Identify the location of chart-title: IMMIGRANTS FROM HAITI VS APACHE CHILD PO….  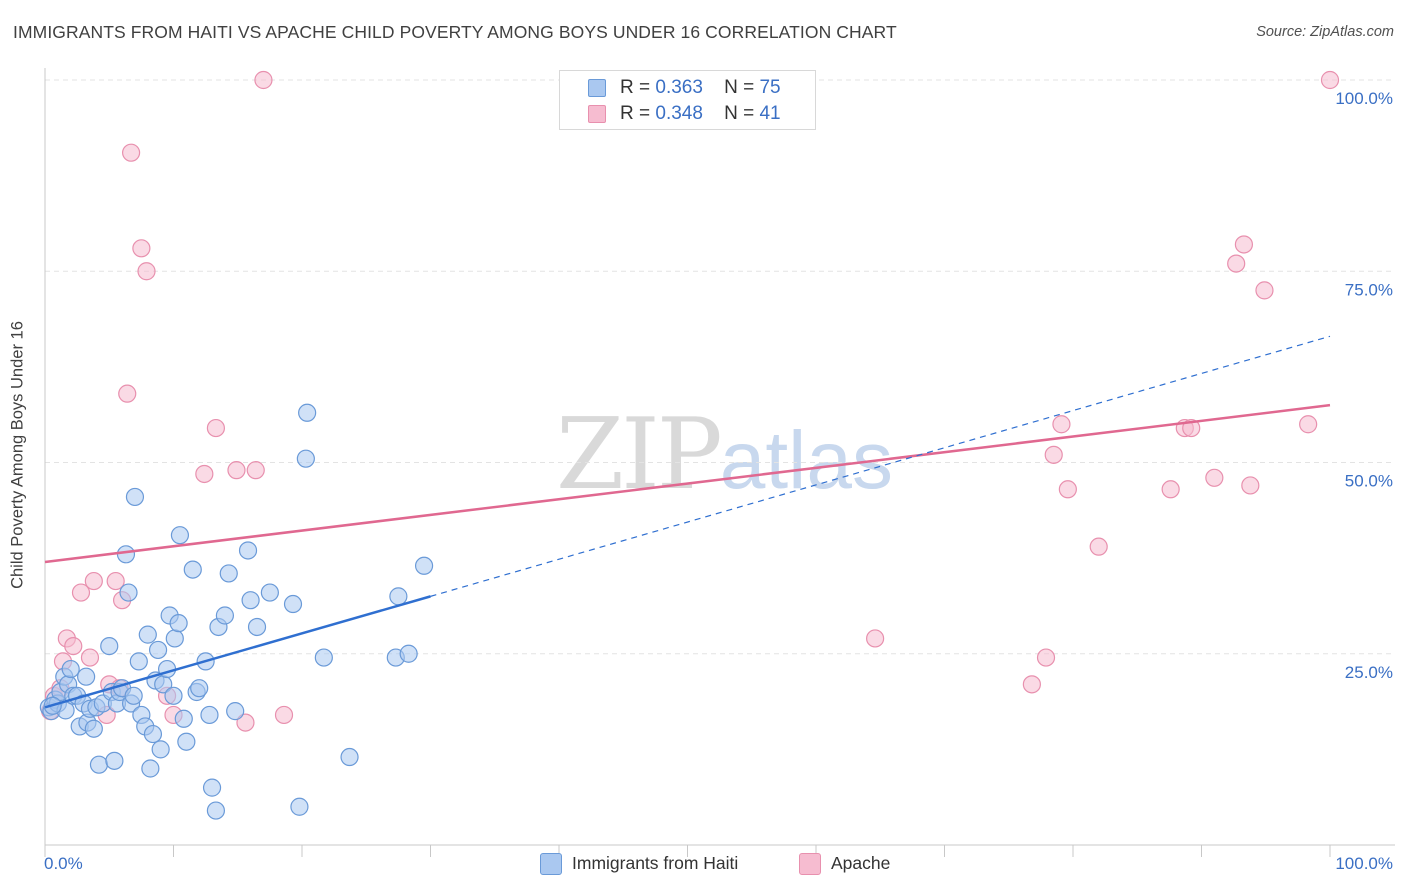
(455, 32).